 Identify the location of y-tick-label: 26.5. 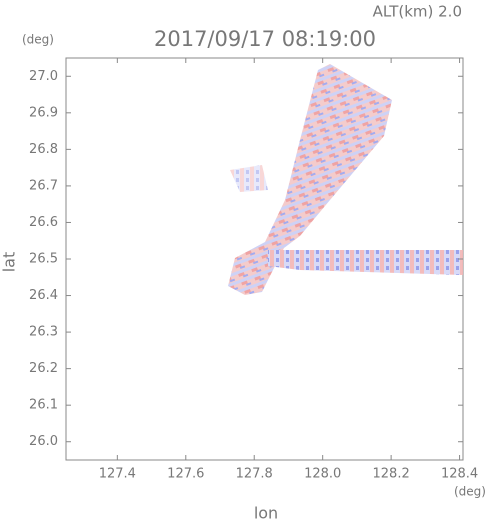
(43, 259).